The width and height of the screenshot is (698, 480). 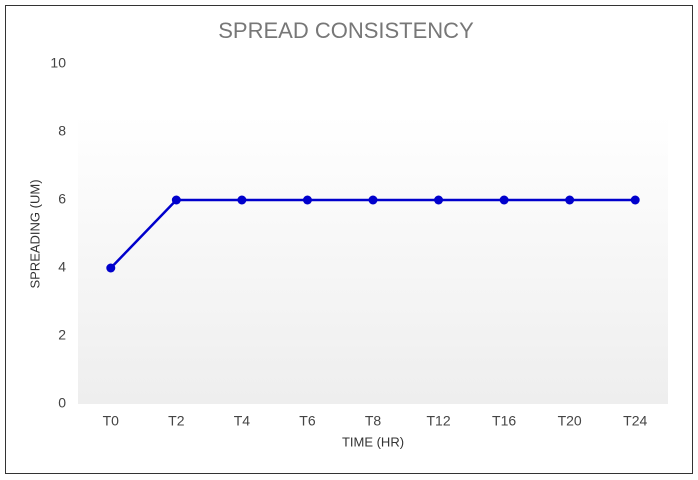 I want to click on y-tick-label: 2, so click(x=62, y=335).